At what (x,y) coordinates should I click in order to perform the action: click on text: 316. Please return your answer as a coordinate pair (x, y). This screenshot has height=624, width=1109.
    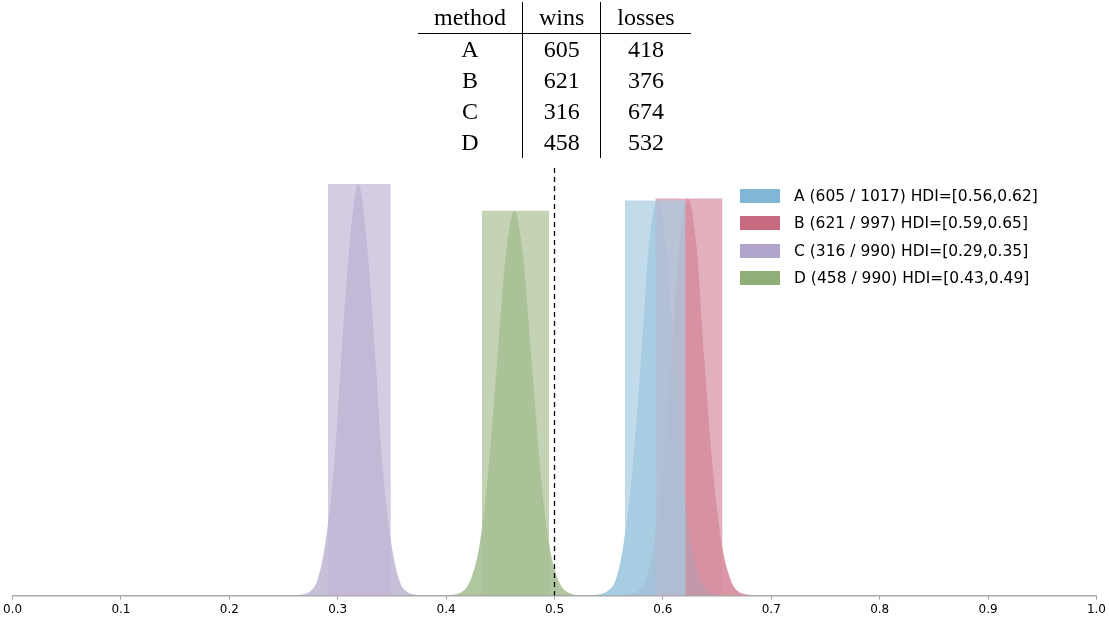
    Looking at the image, I should click on (561, 111).